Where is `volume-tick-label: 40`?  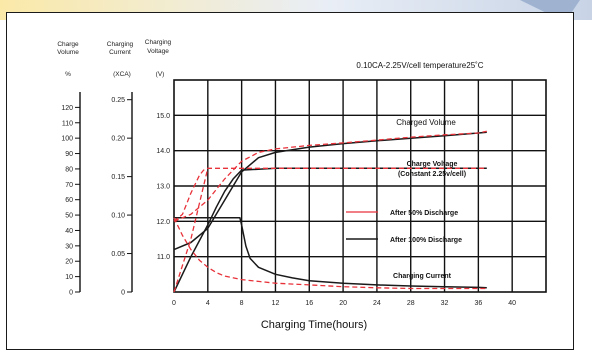
volume-tick-label: 40 is located at coordinates (69, 231).